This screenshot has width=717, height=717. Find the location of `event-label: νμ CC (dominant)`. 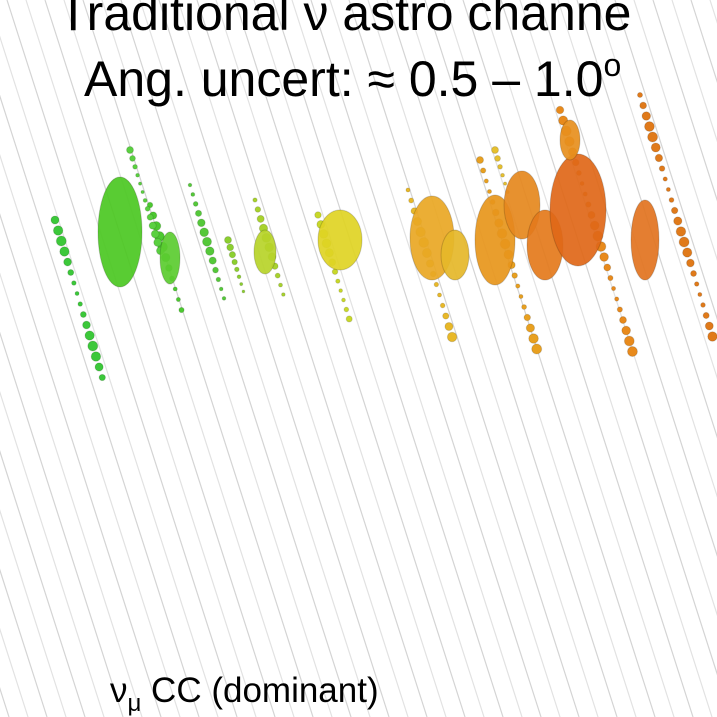

event-label: νμ CC (dominant) is located at coordinates (244, 694).